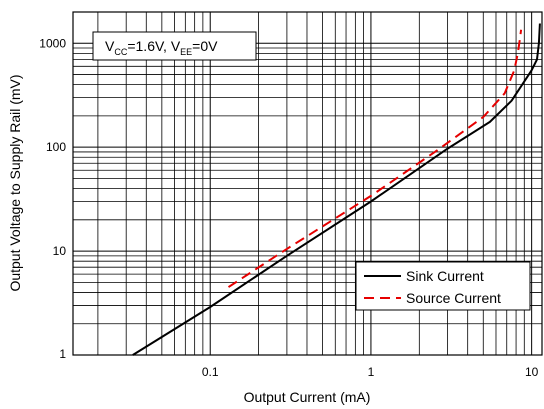 This screenshot has height=409, width=544. I want to click on y-tick-label: 100, so click(56, 147).